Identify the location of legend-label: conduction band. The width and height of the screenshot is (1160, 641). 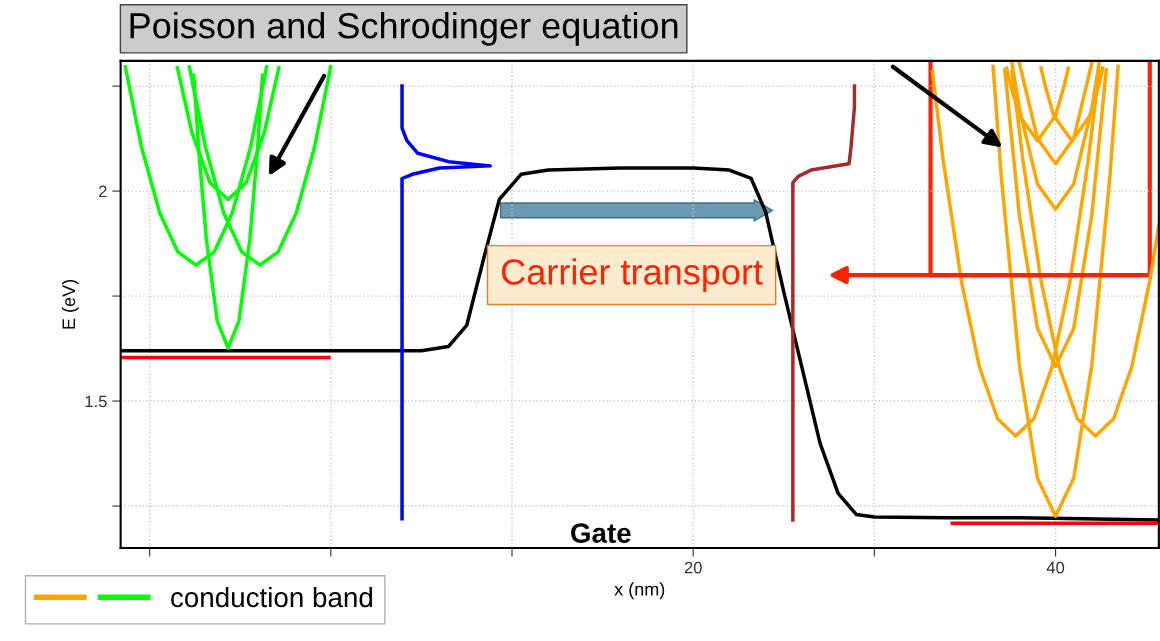
(272, 597).